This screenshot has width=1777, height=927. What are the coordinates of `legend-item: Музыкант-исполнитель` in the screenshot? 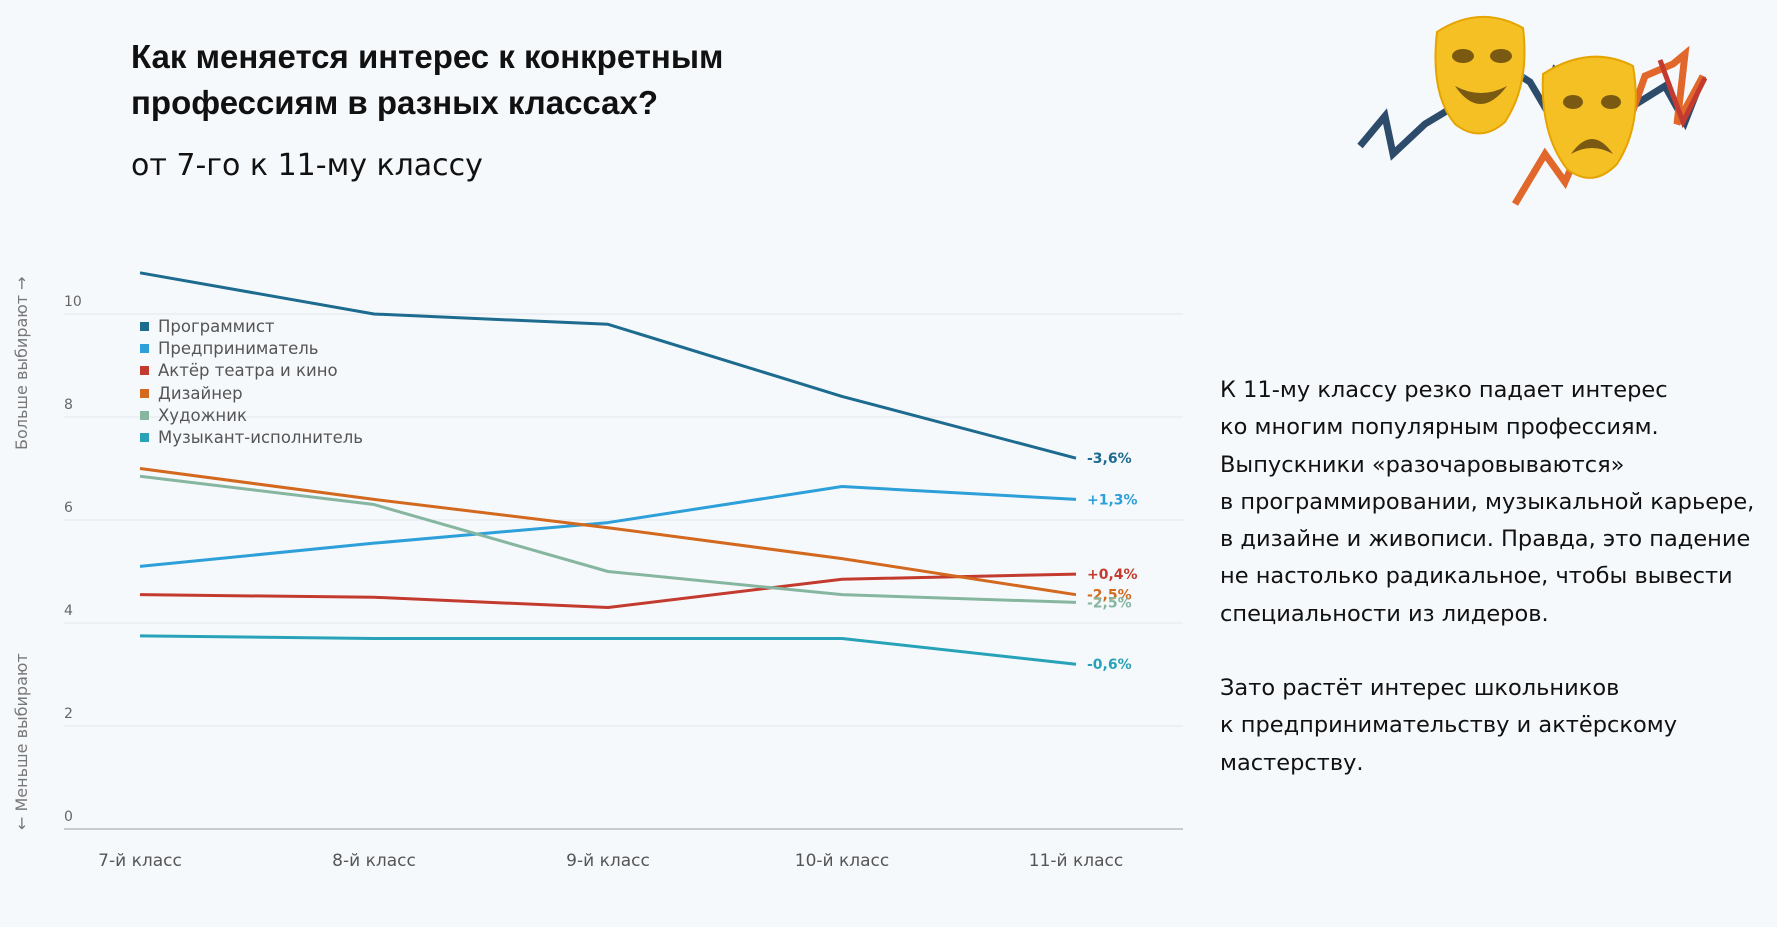 It's located at (251, 437).